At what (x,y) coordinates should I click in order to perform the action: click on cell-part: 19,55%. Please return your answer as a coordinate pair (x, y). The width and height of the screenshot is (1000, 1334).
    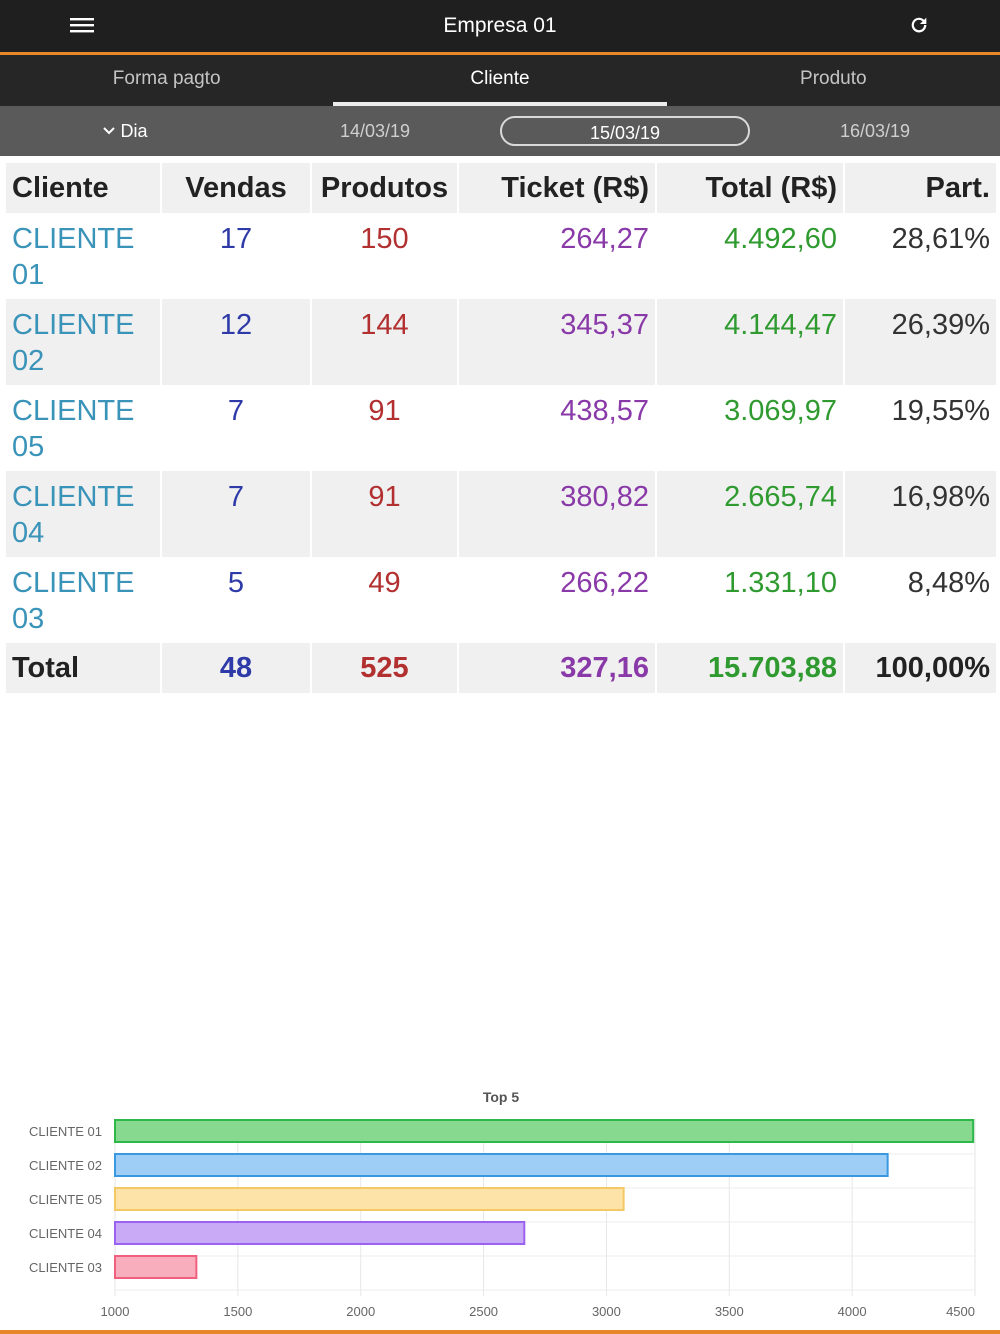
    Looking at the image, I should click on (919, 428).